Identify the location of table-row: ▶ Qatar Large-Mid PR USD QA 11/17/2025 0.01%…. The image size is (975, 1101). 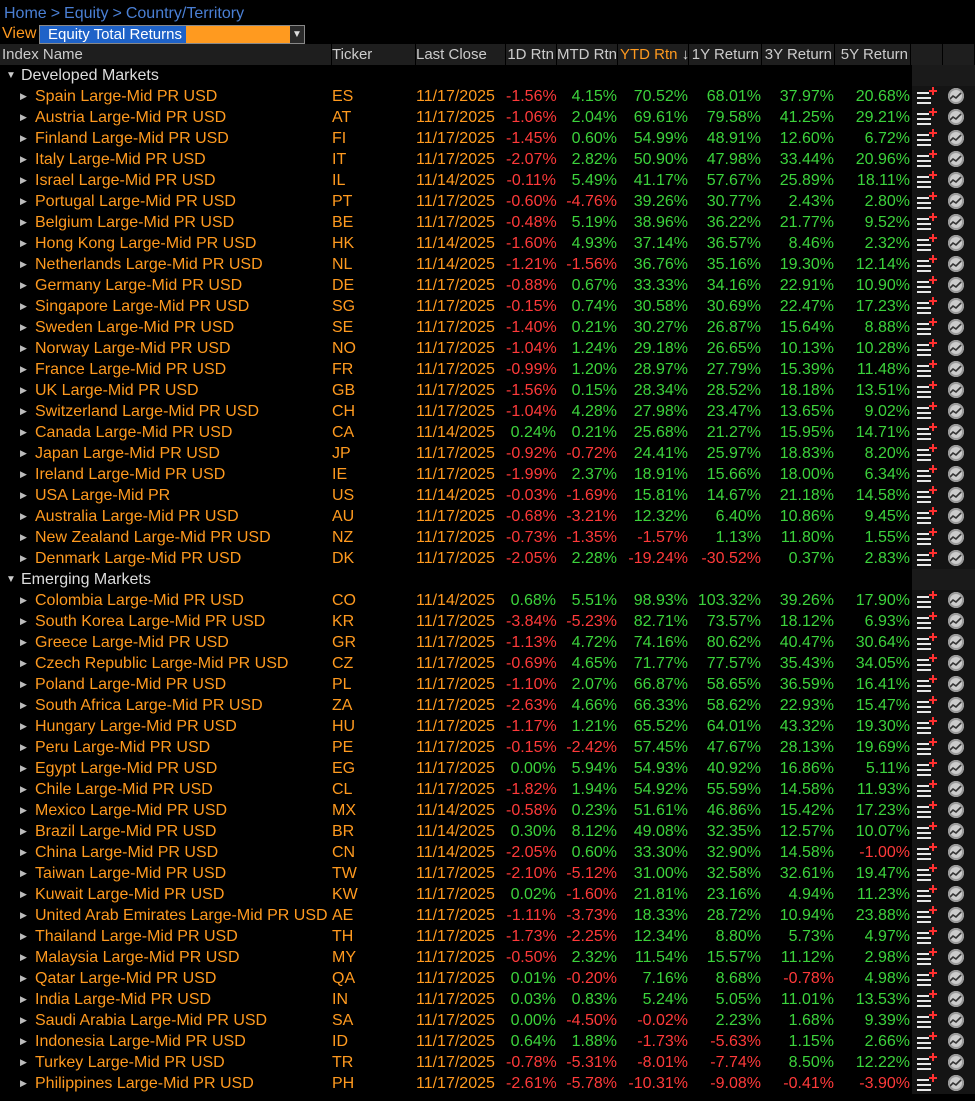
(487, 978).